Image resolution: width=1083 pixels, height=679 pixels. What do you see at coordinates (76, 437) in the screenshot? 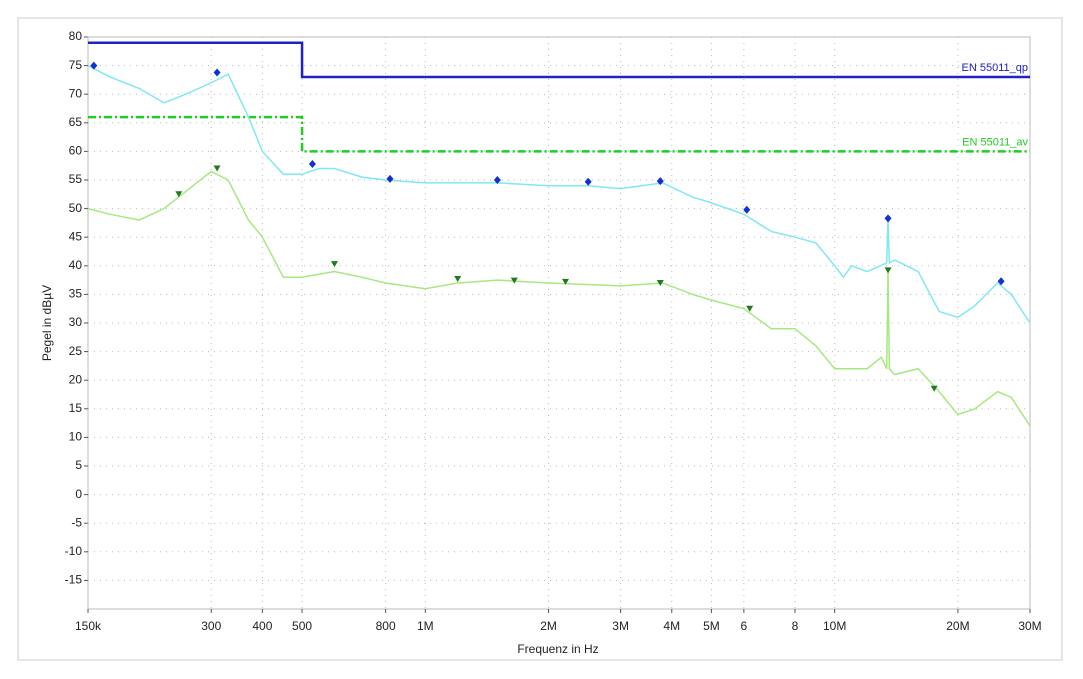
I see `y-tick-label: 10` at bounding box center [76, 437].